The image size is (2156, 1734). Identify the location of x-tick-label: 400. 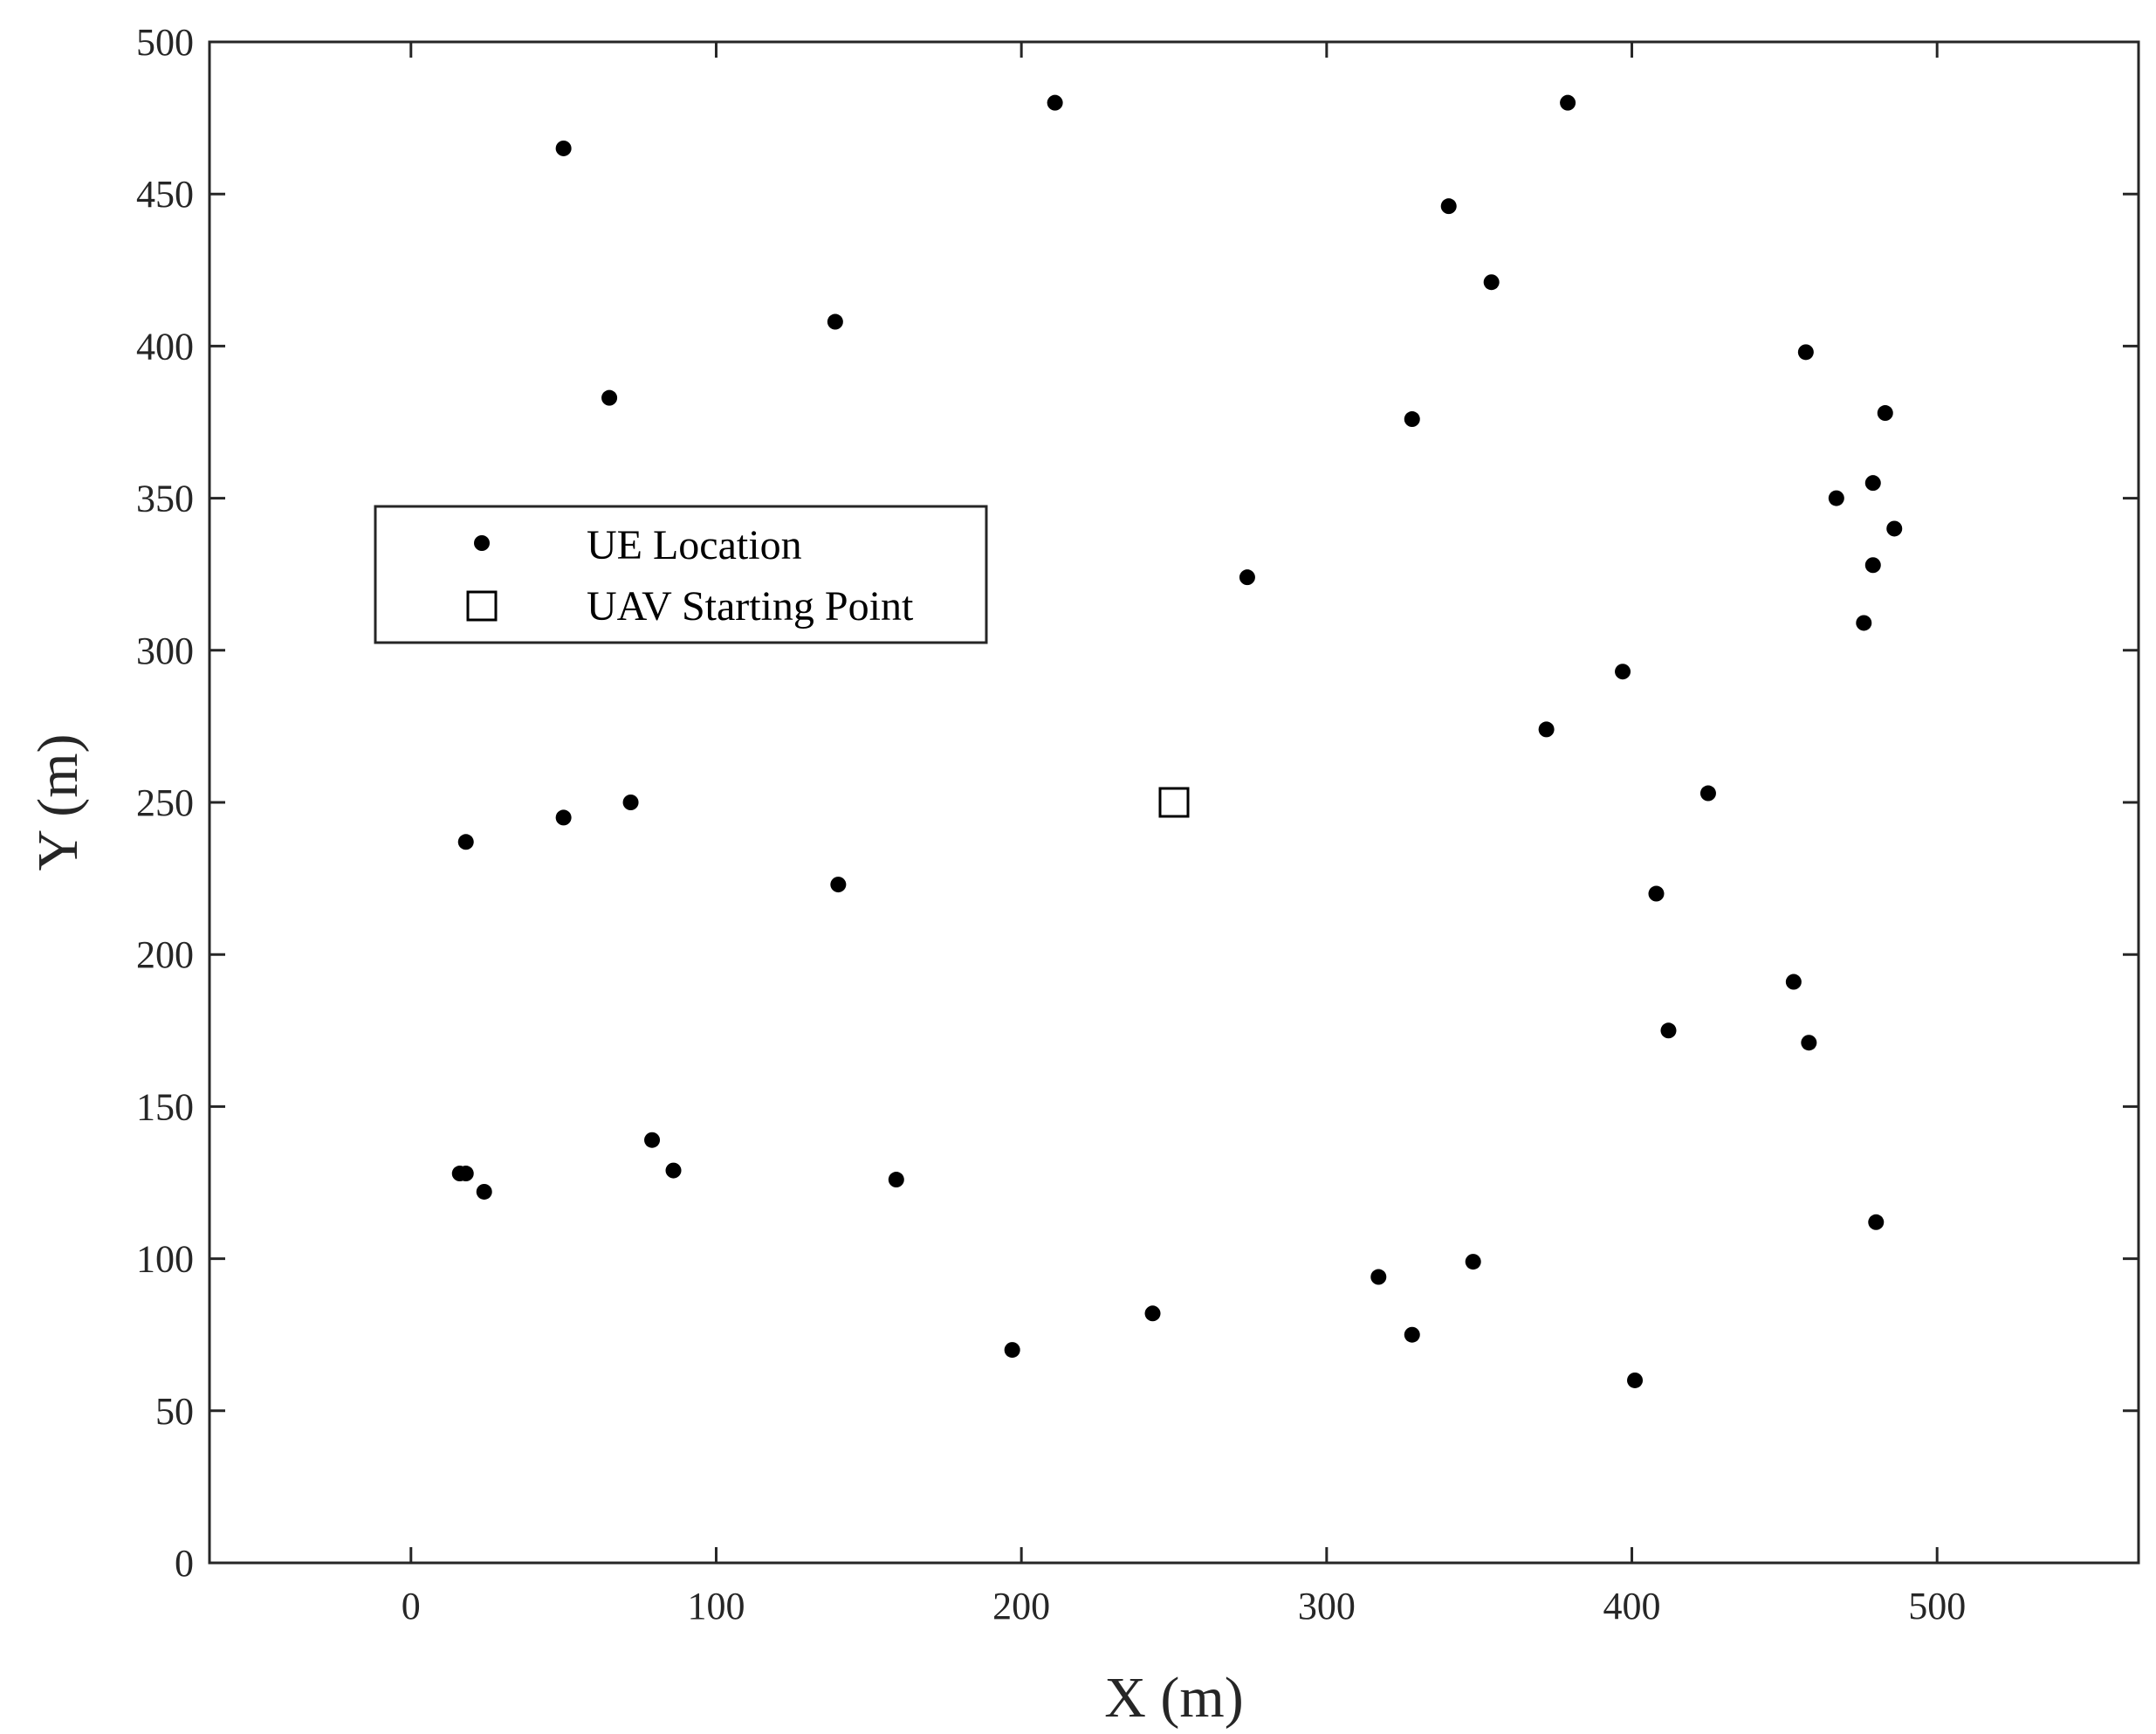
(1632, 1606).